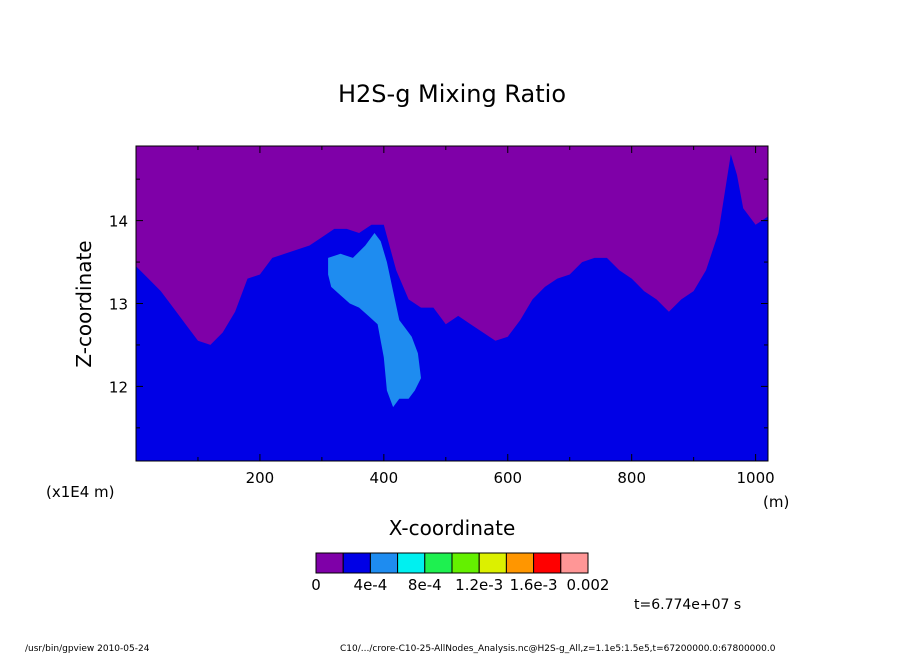 This screenshot has width=904, height=654. Describe the element at coordinates (80, 492) in the screenshot. I see `y-axis-unit: (x1E4 m)` at that location.